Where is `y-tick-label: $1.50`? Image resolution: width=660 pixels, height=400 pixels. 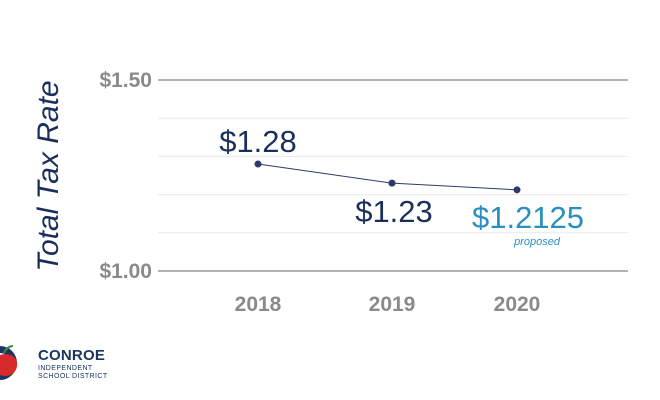
y-tick-label: $1.50 is located at coordinates (125, 80).